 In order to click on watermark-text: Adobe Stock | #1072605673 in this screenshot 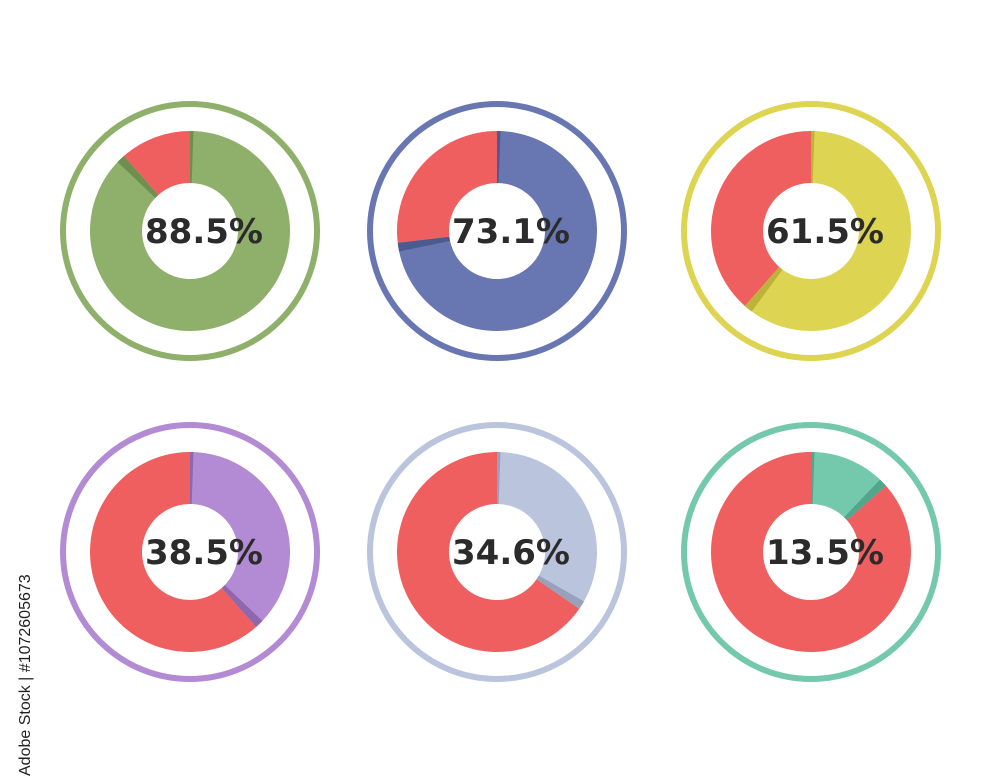, I will do `click(25, 675)`.